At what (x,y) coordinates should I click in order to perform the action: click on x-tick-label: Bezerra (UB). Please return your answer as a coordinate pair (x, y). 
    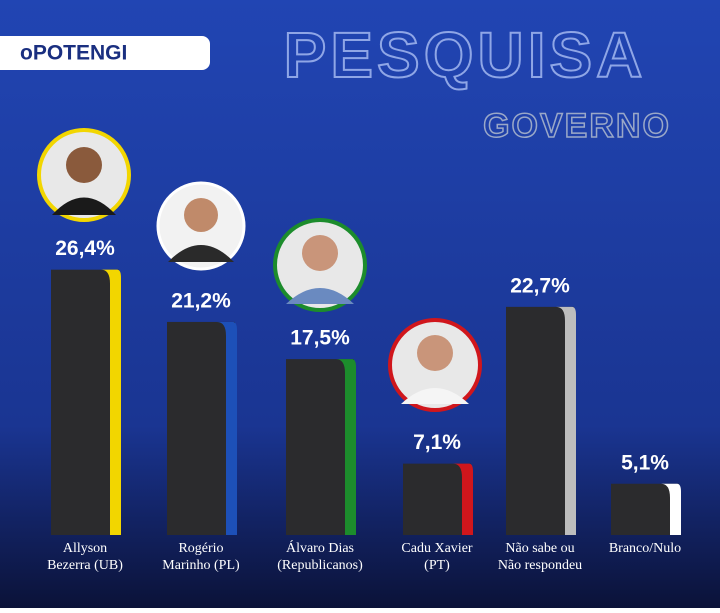
    Looking at the image, I should click on (85, 565).